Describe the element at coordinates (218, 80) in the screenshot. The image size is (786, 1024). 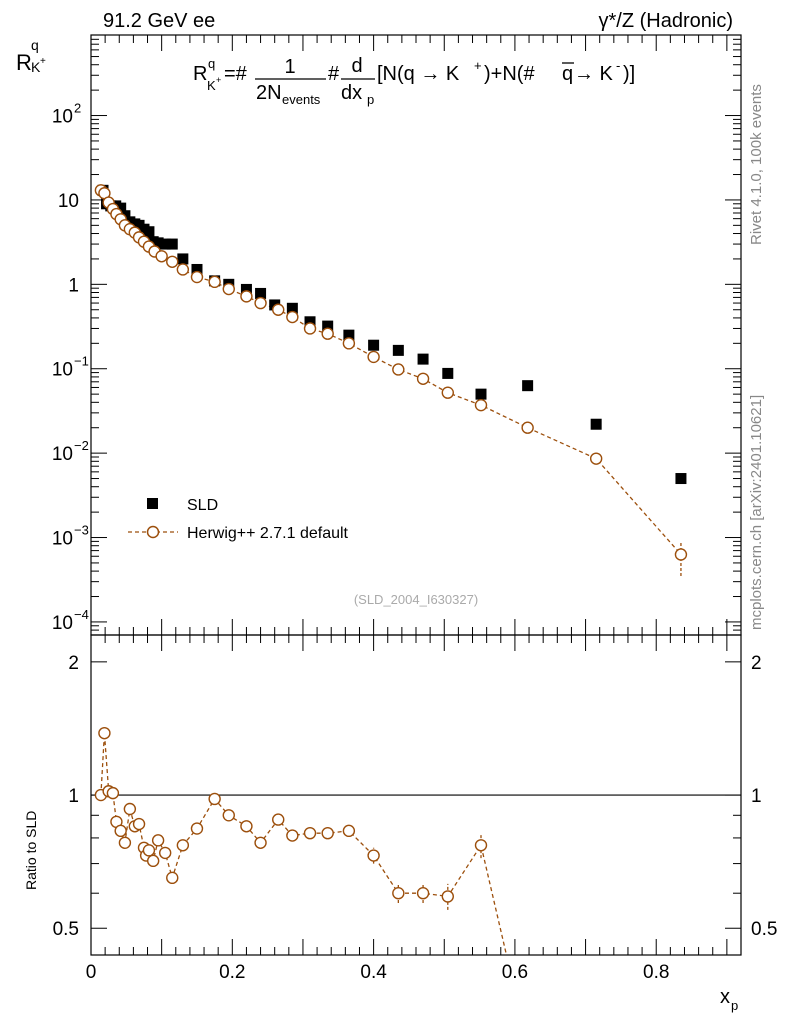
I see `title-r-subsup: +` at that location.